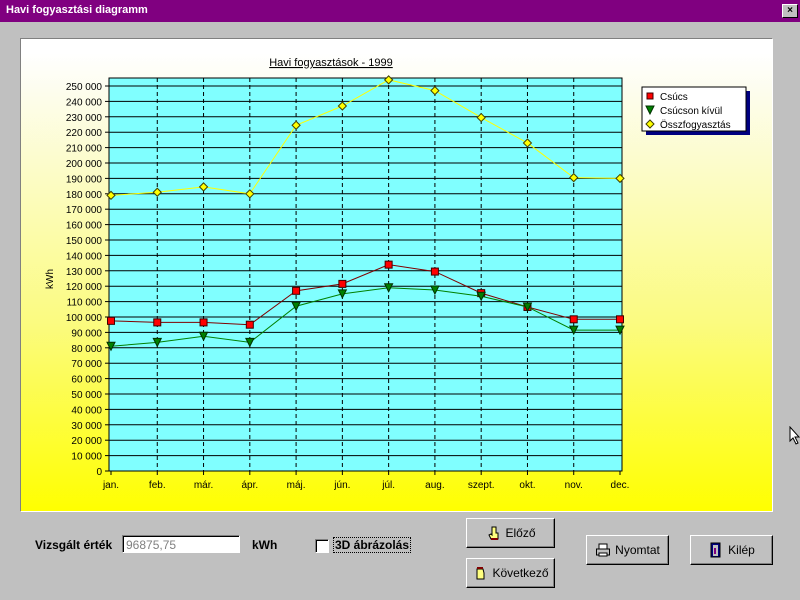 The height and width of the screenshot is (600, 800). I want to click on x-tick-label: feb., so click(157, 485).